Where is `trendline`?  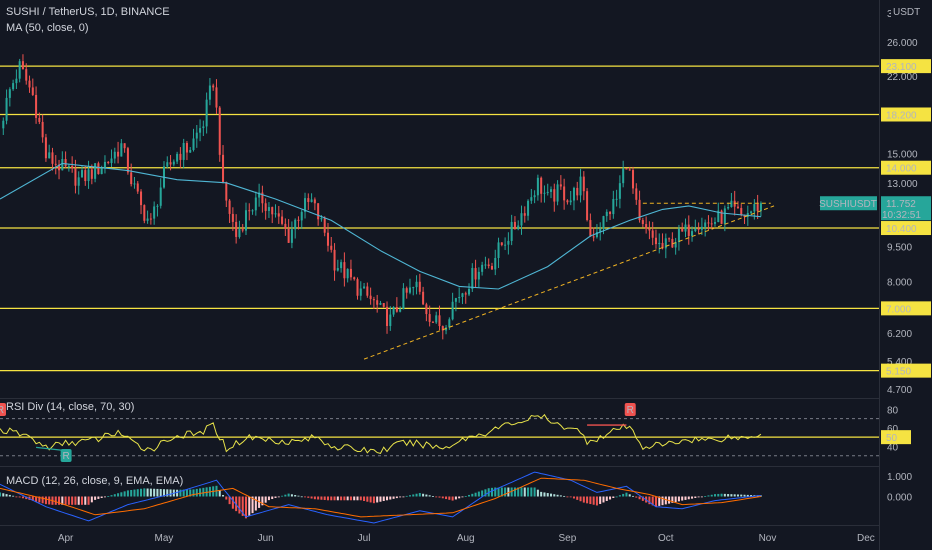 trendline is located at coordinates (569, 282).